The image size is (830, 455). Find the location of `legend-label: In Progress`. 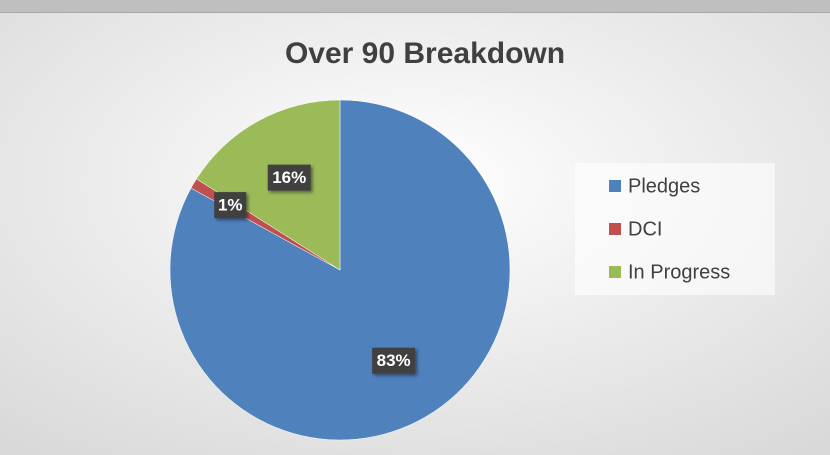

legend-label: In Progress is located at coordinates (679, 272).